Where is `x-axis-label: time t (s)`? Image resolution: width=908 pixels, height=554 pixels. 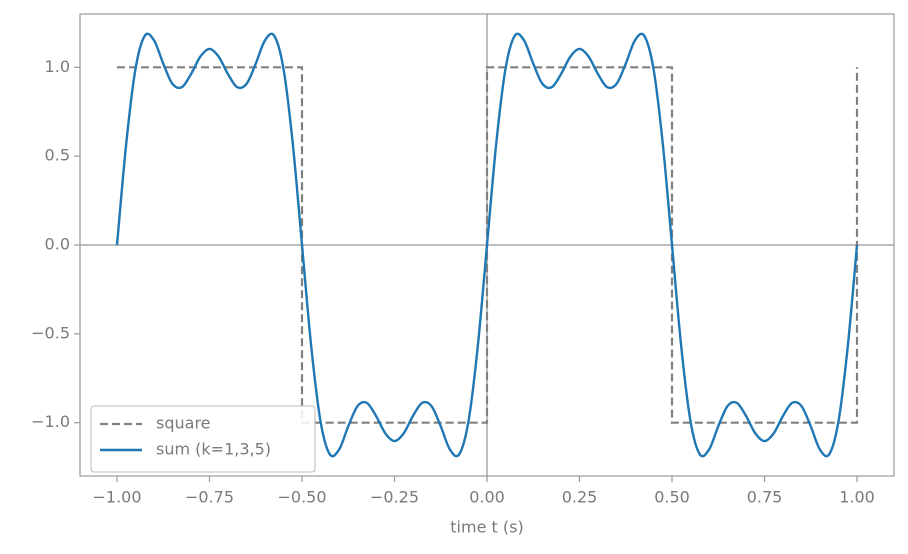
x-axis-label: time t (s) is located at coordinates (486, 527).